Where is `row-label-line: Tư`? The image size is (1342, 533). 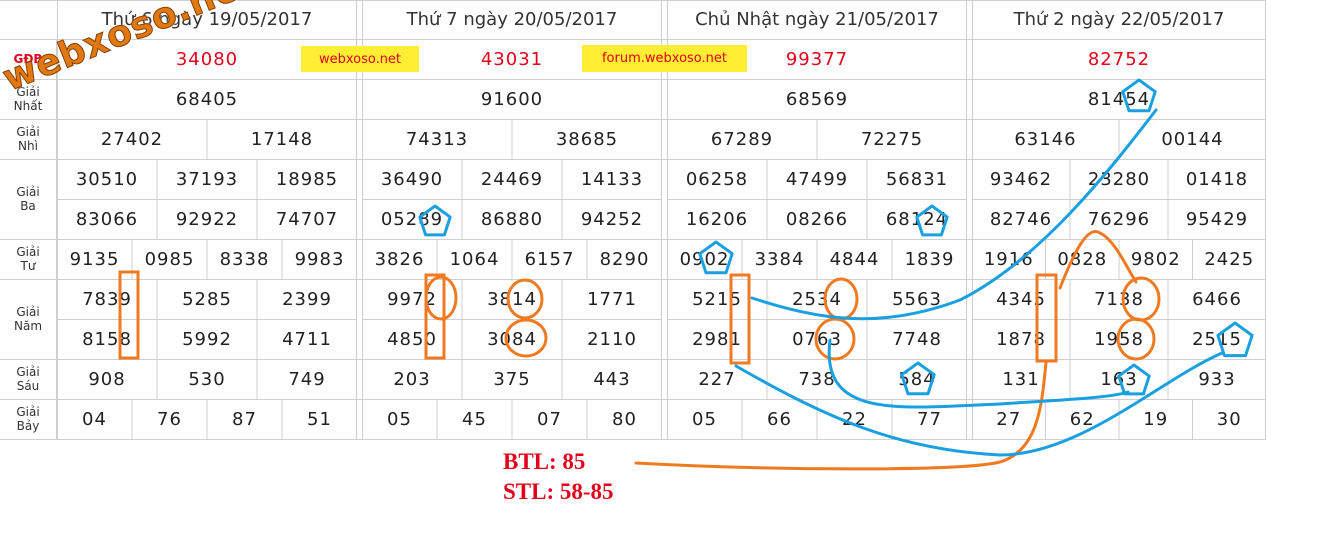
row-label-line: Tư is located at coordinates (28, 266).